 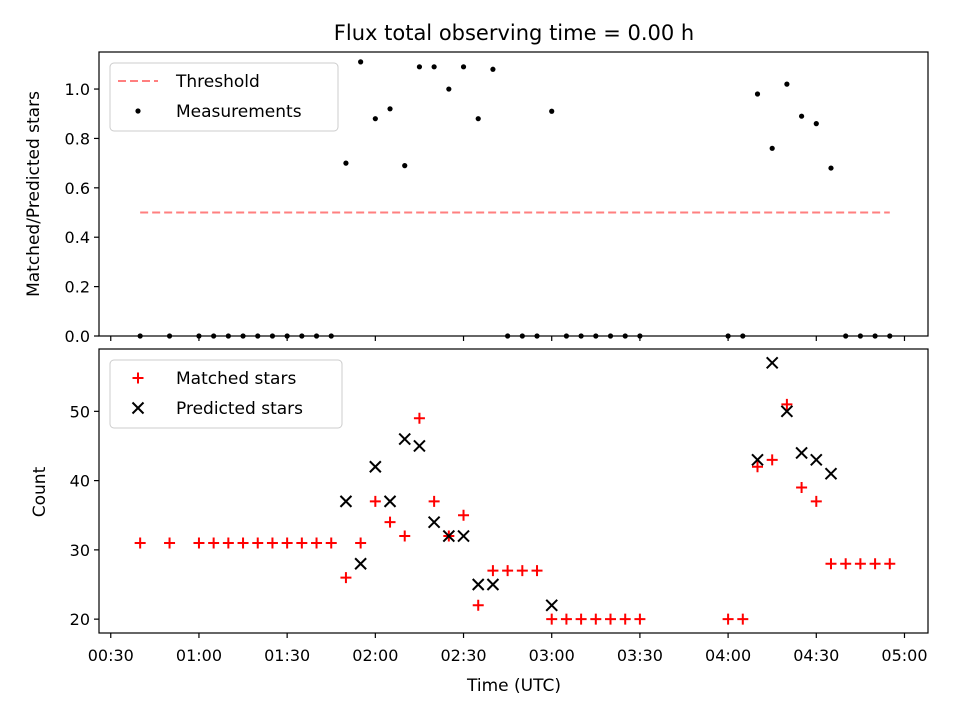 What do you see at coordinates (77, 336) in the screenshot?
I see `top-y-tick-label: 0.0` at bounding box center [77, 336].